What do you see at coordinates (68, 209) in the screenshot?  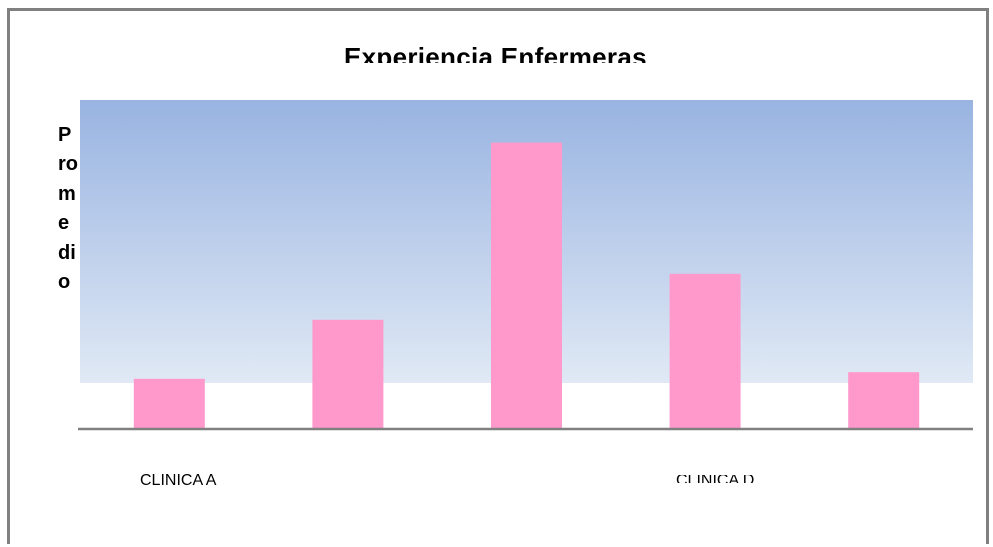 I see `y-axis-label: Promedio` at bounding box center [68, 209].